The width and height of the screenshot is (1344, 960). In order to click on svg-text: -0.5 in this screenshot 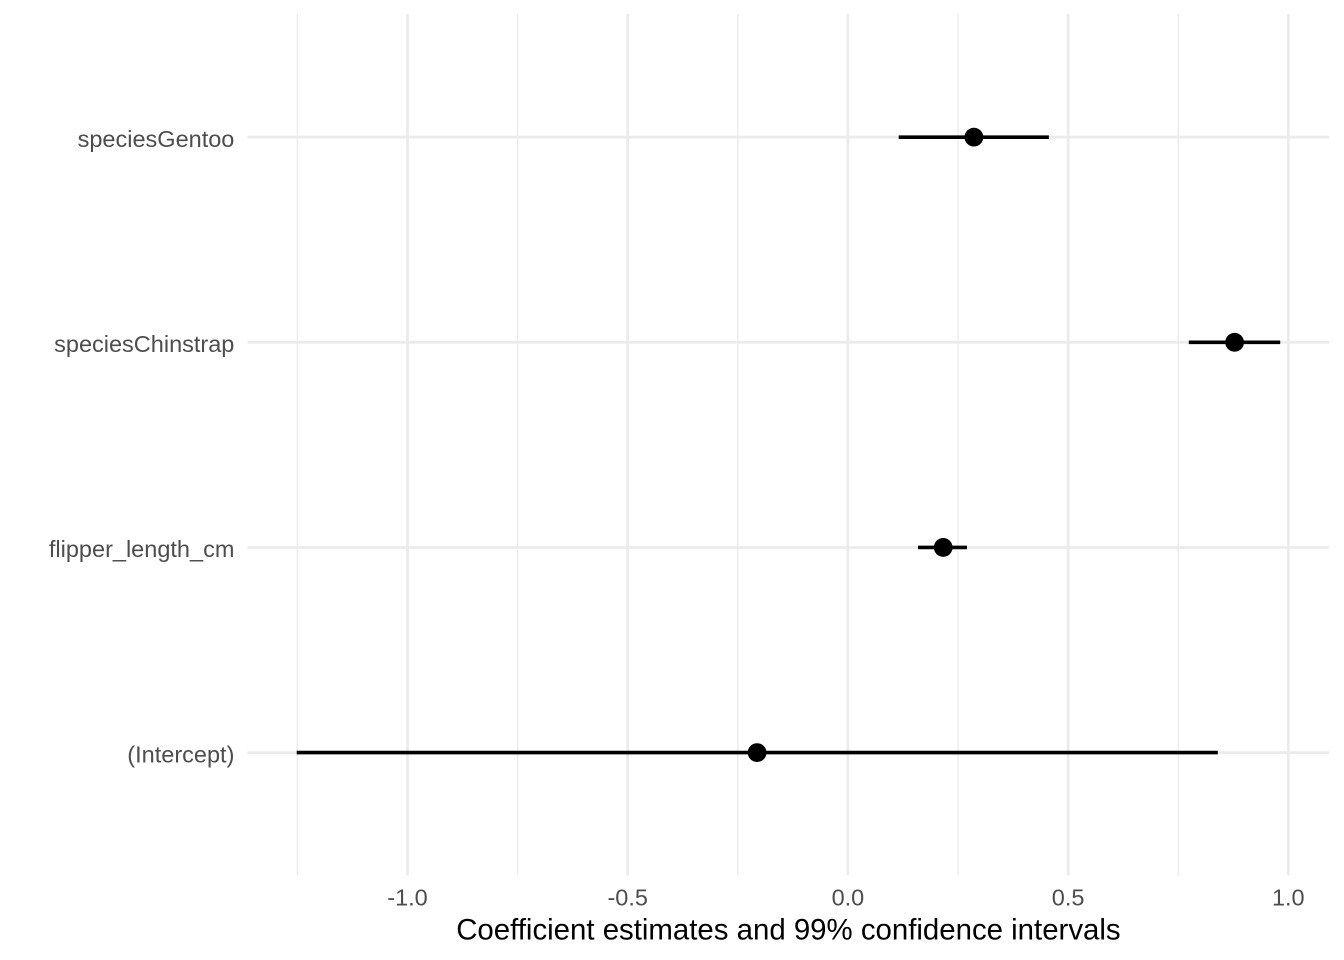, I will do `click(627, 898)`.